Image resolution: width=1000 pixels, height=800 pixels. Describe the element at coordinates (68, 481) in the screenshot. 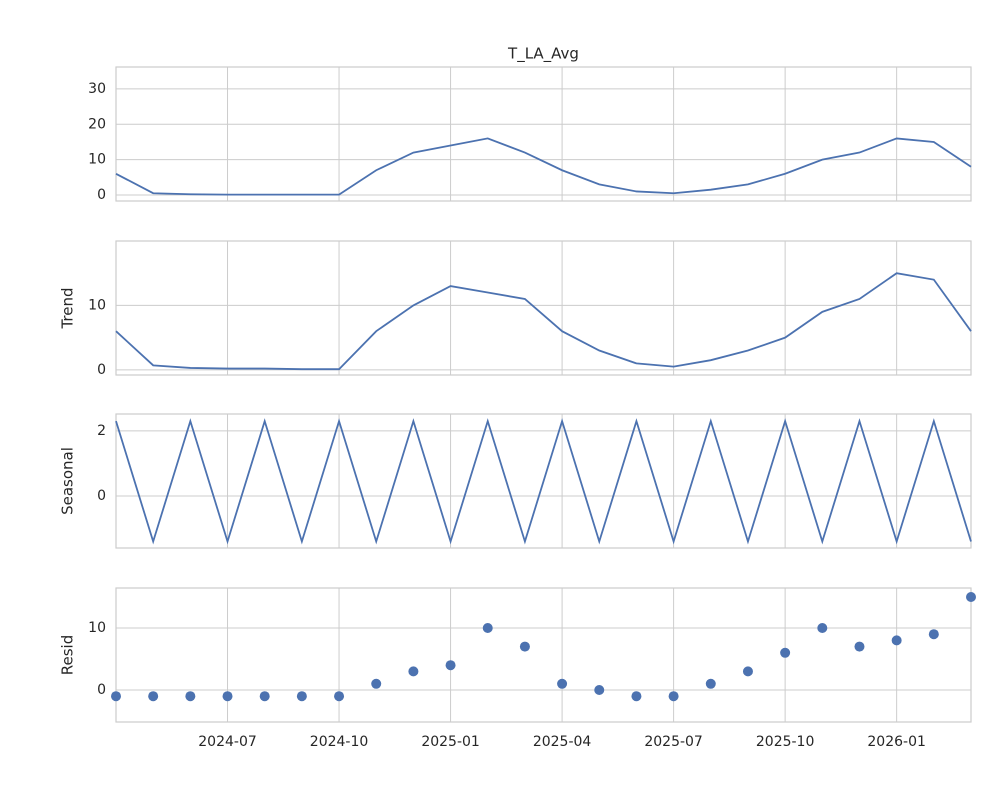

I see `y-axis-label: Seasonal` at that location.